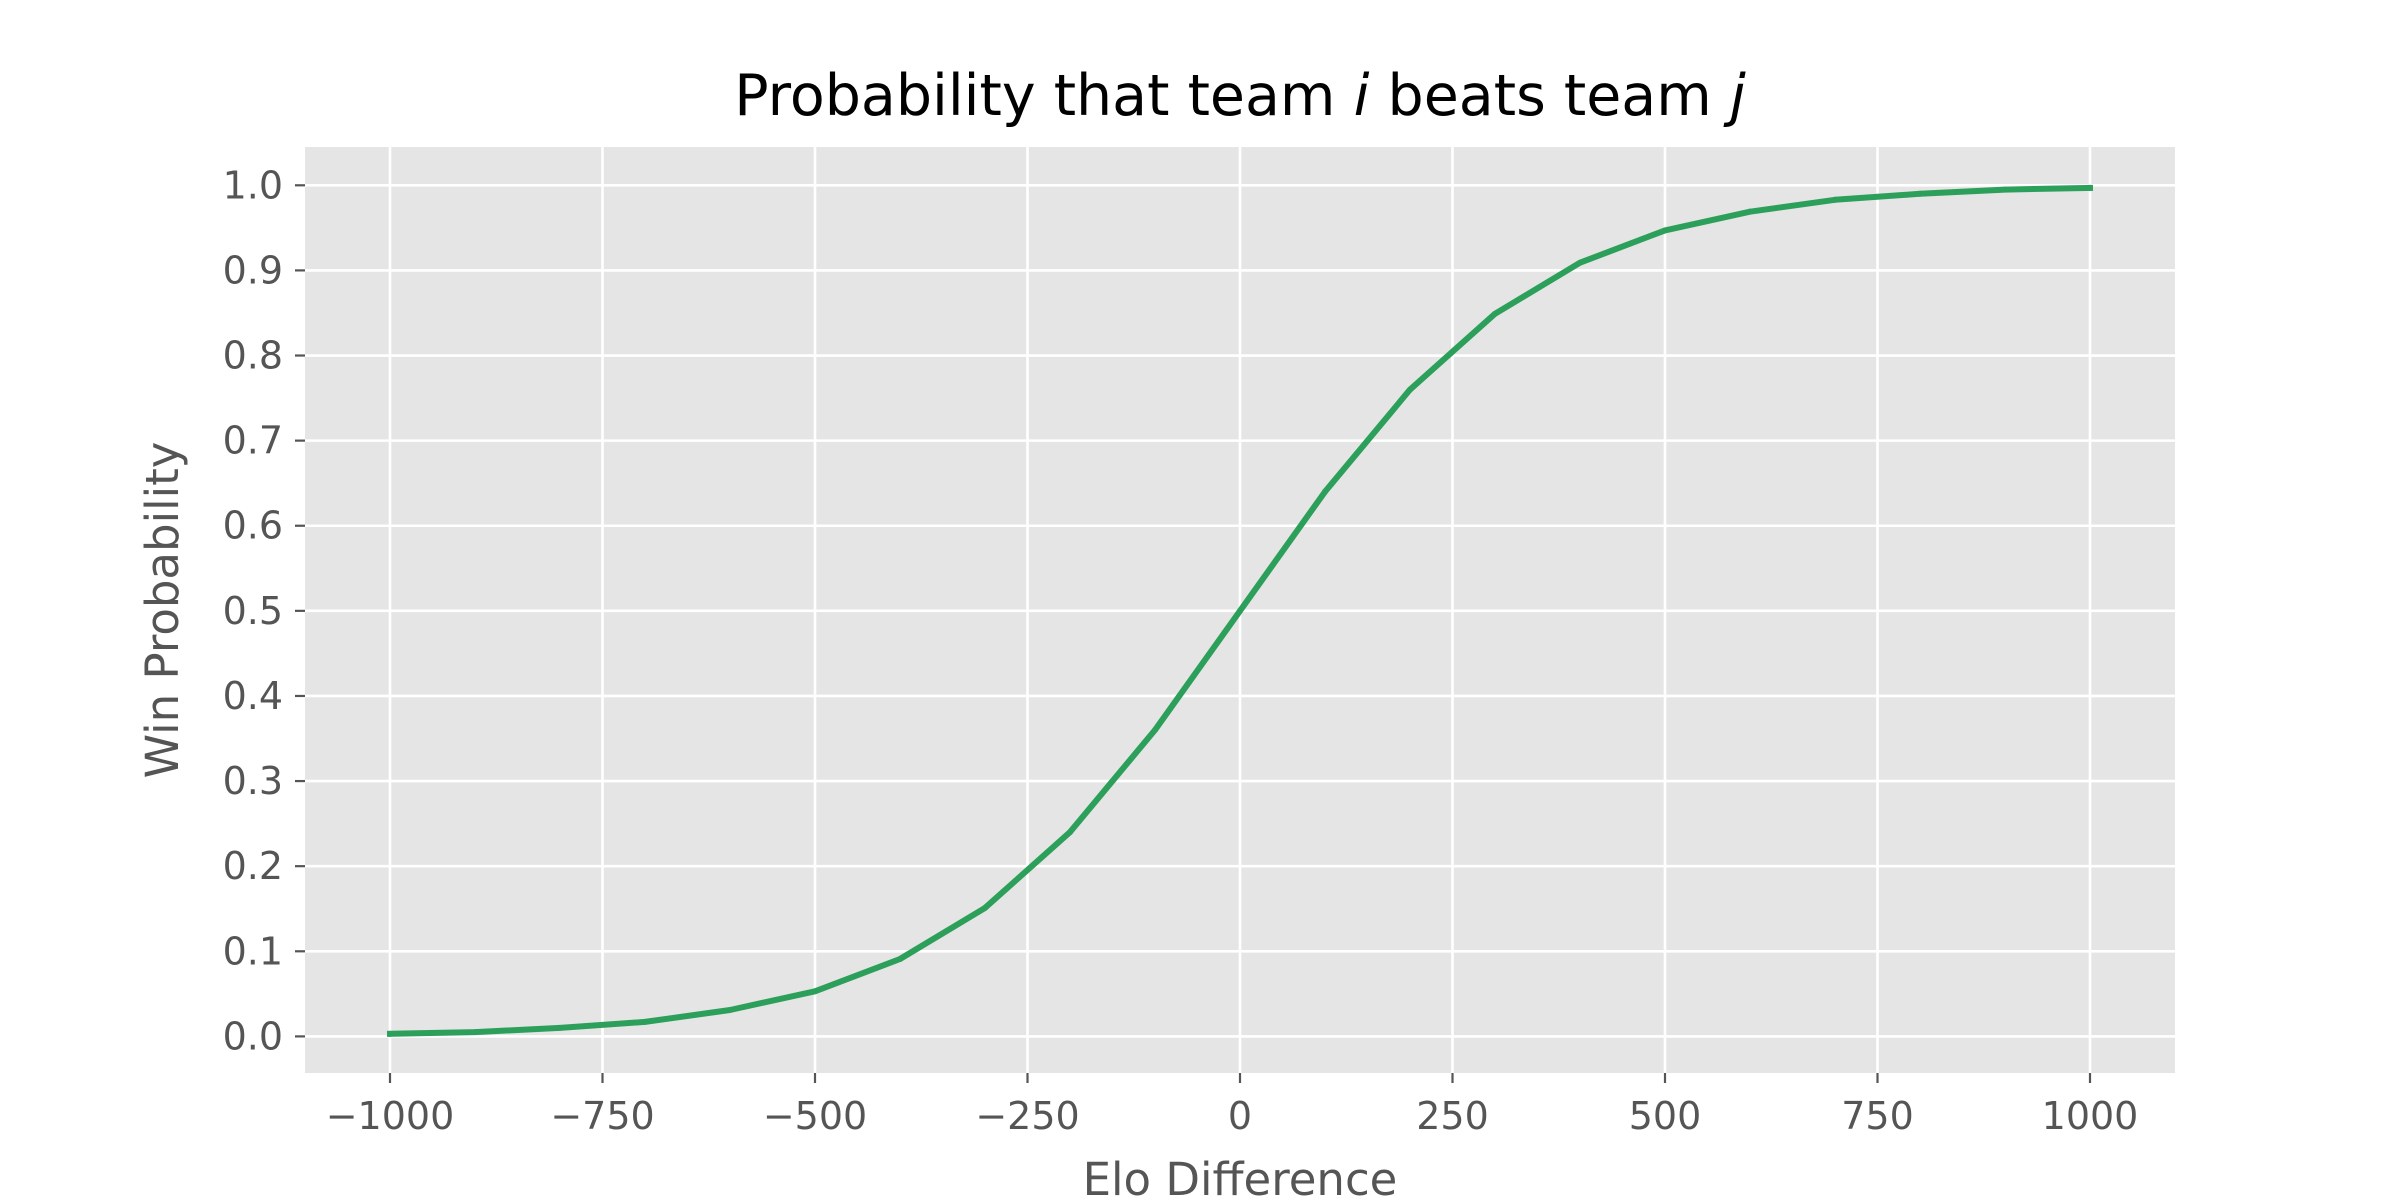 The image size is (2400, 1200). Describe the element at coordinates (1240, 1116) in the screenshot. I see `x-tick-label: 0` at that location.